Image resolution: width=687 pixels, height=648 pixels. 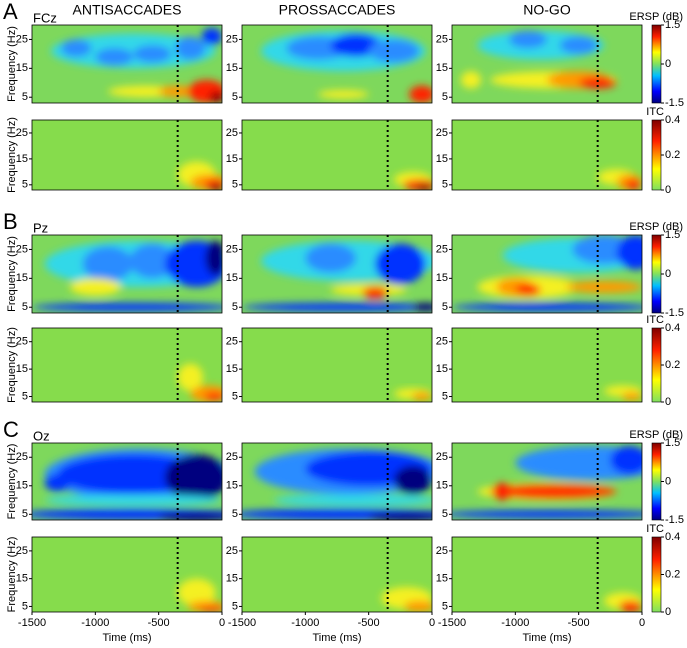 What do you see at coordinates (222, 623) in the screenshot?
I see `x-tick-label: 0` at bounding box center [222, 623].